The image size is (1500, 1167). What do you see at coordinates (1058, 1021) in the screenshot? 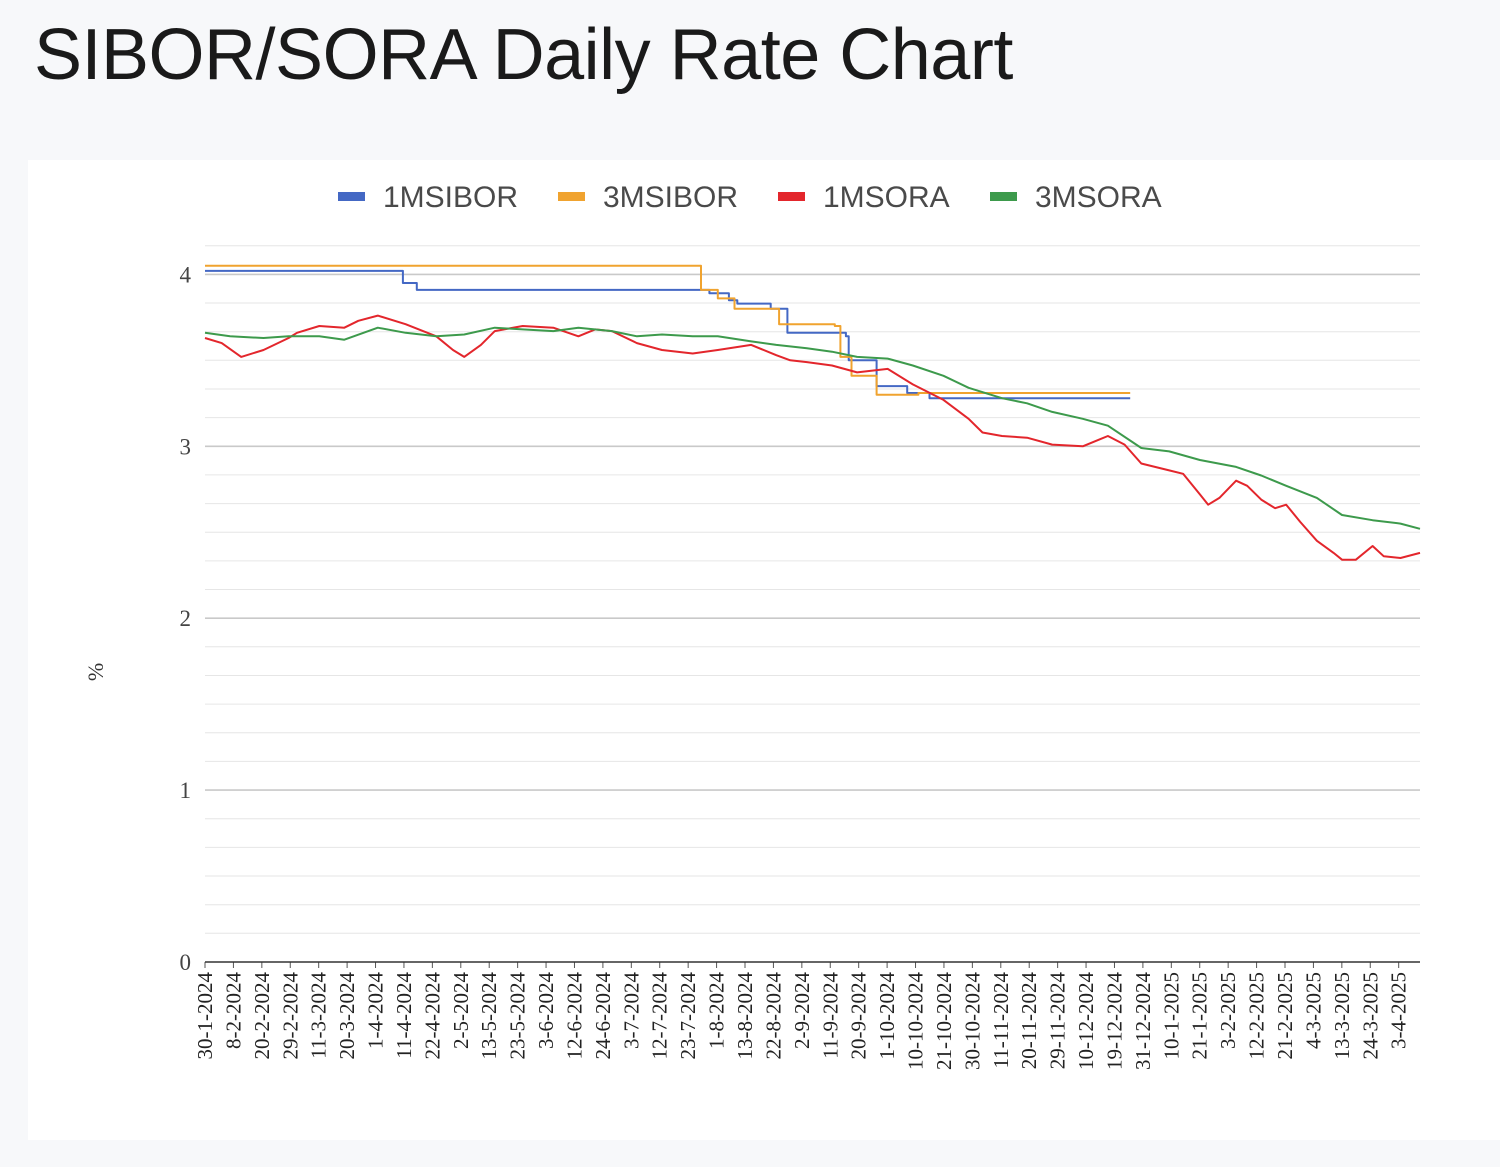
I see `x-tick-label: 29-11-2024` at bounding box center [1058, 1021].